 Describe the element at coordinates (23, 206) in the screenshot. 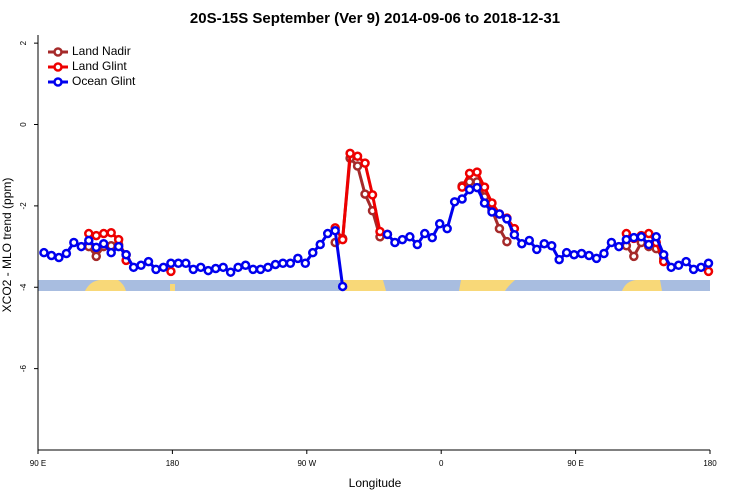

I see `y-tick-label: -2` at that location.